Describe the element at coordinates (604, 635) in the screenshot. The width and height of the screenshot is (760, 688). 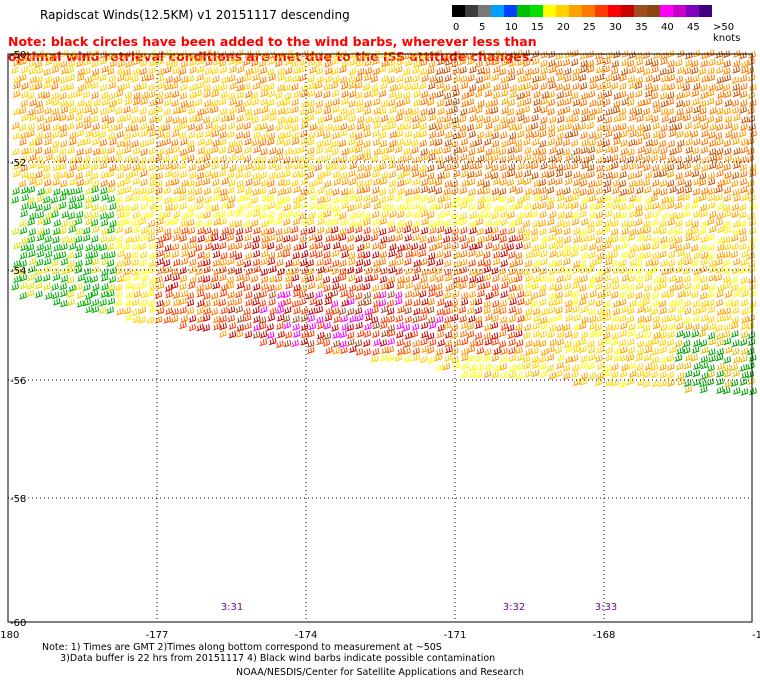
I see `longitude-label: -168` at that location.